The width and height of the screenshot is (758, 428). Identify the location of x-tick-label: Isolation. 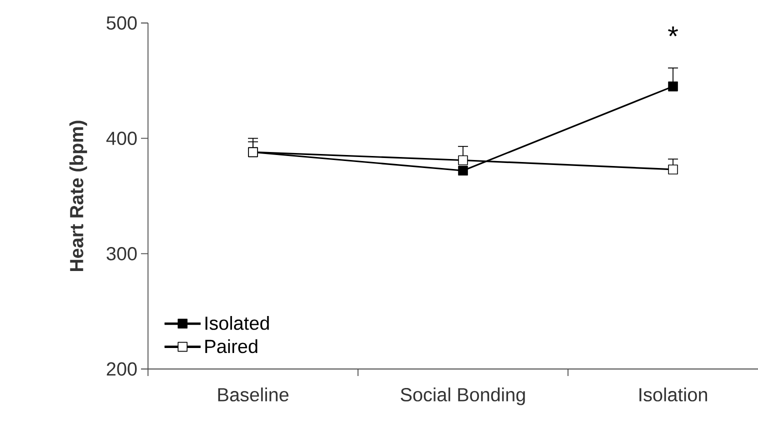
(674, 395).